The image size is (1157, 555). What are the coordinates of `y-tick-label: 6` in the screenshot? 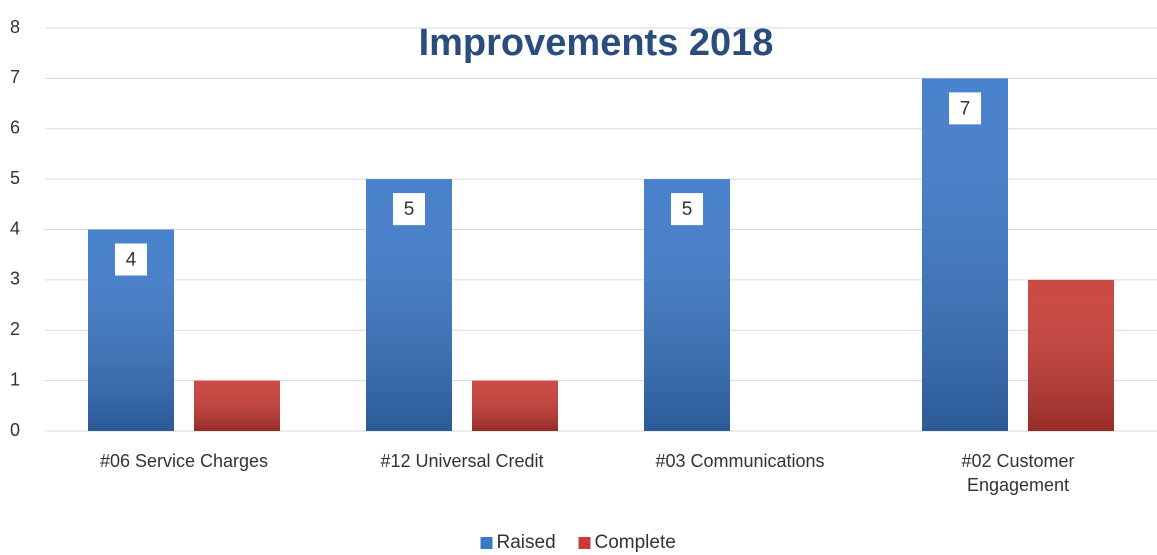 It's located at (15, 128).